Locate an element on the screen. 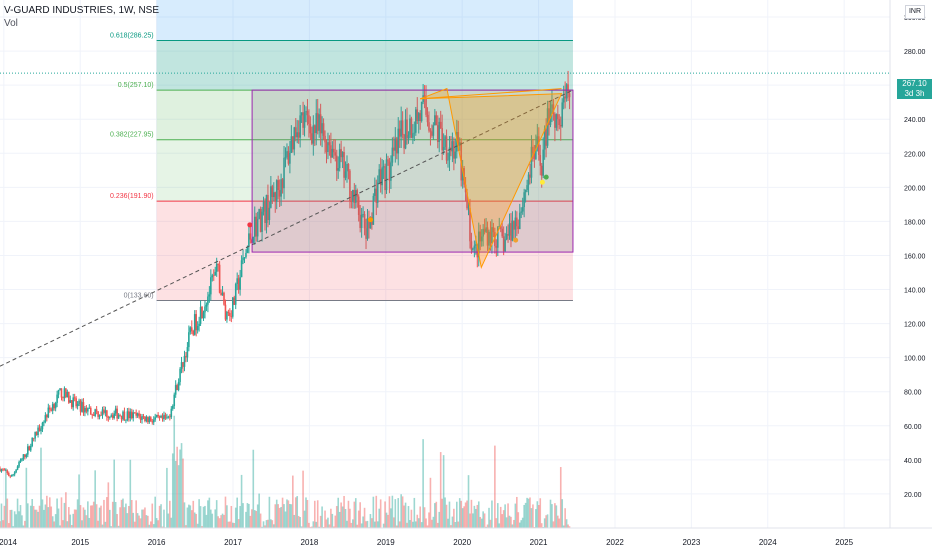 The image size is (932, 550). y-tick-label: 200.00 is located at coordinates (915, 188).